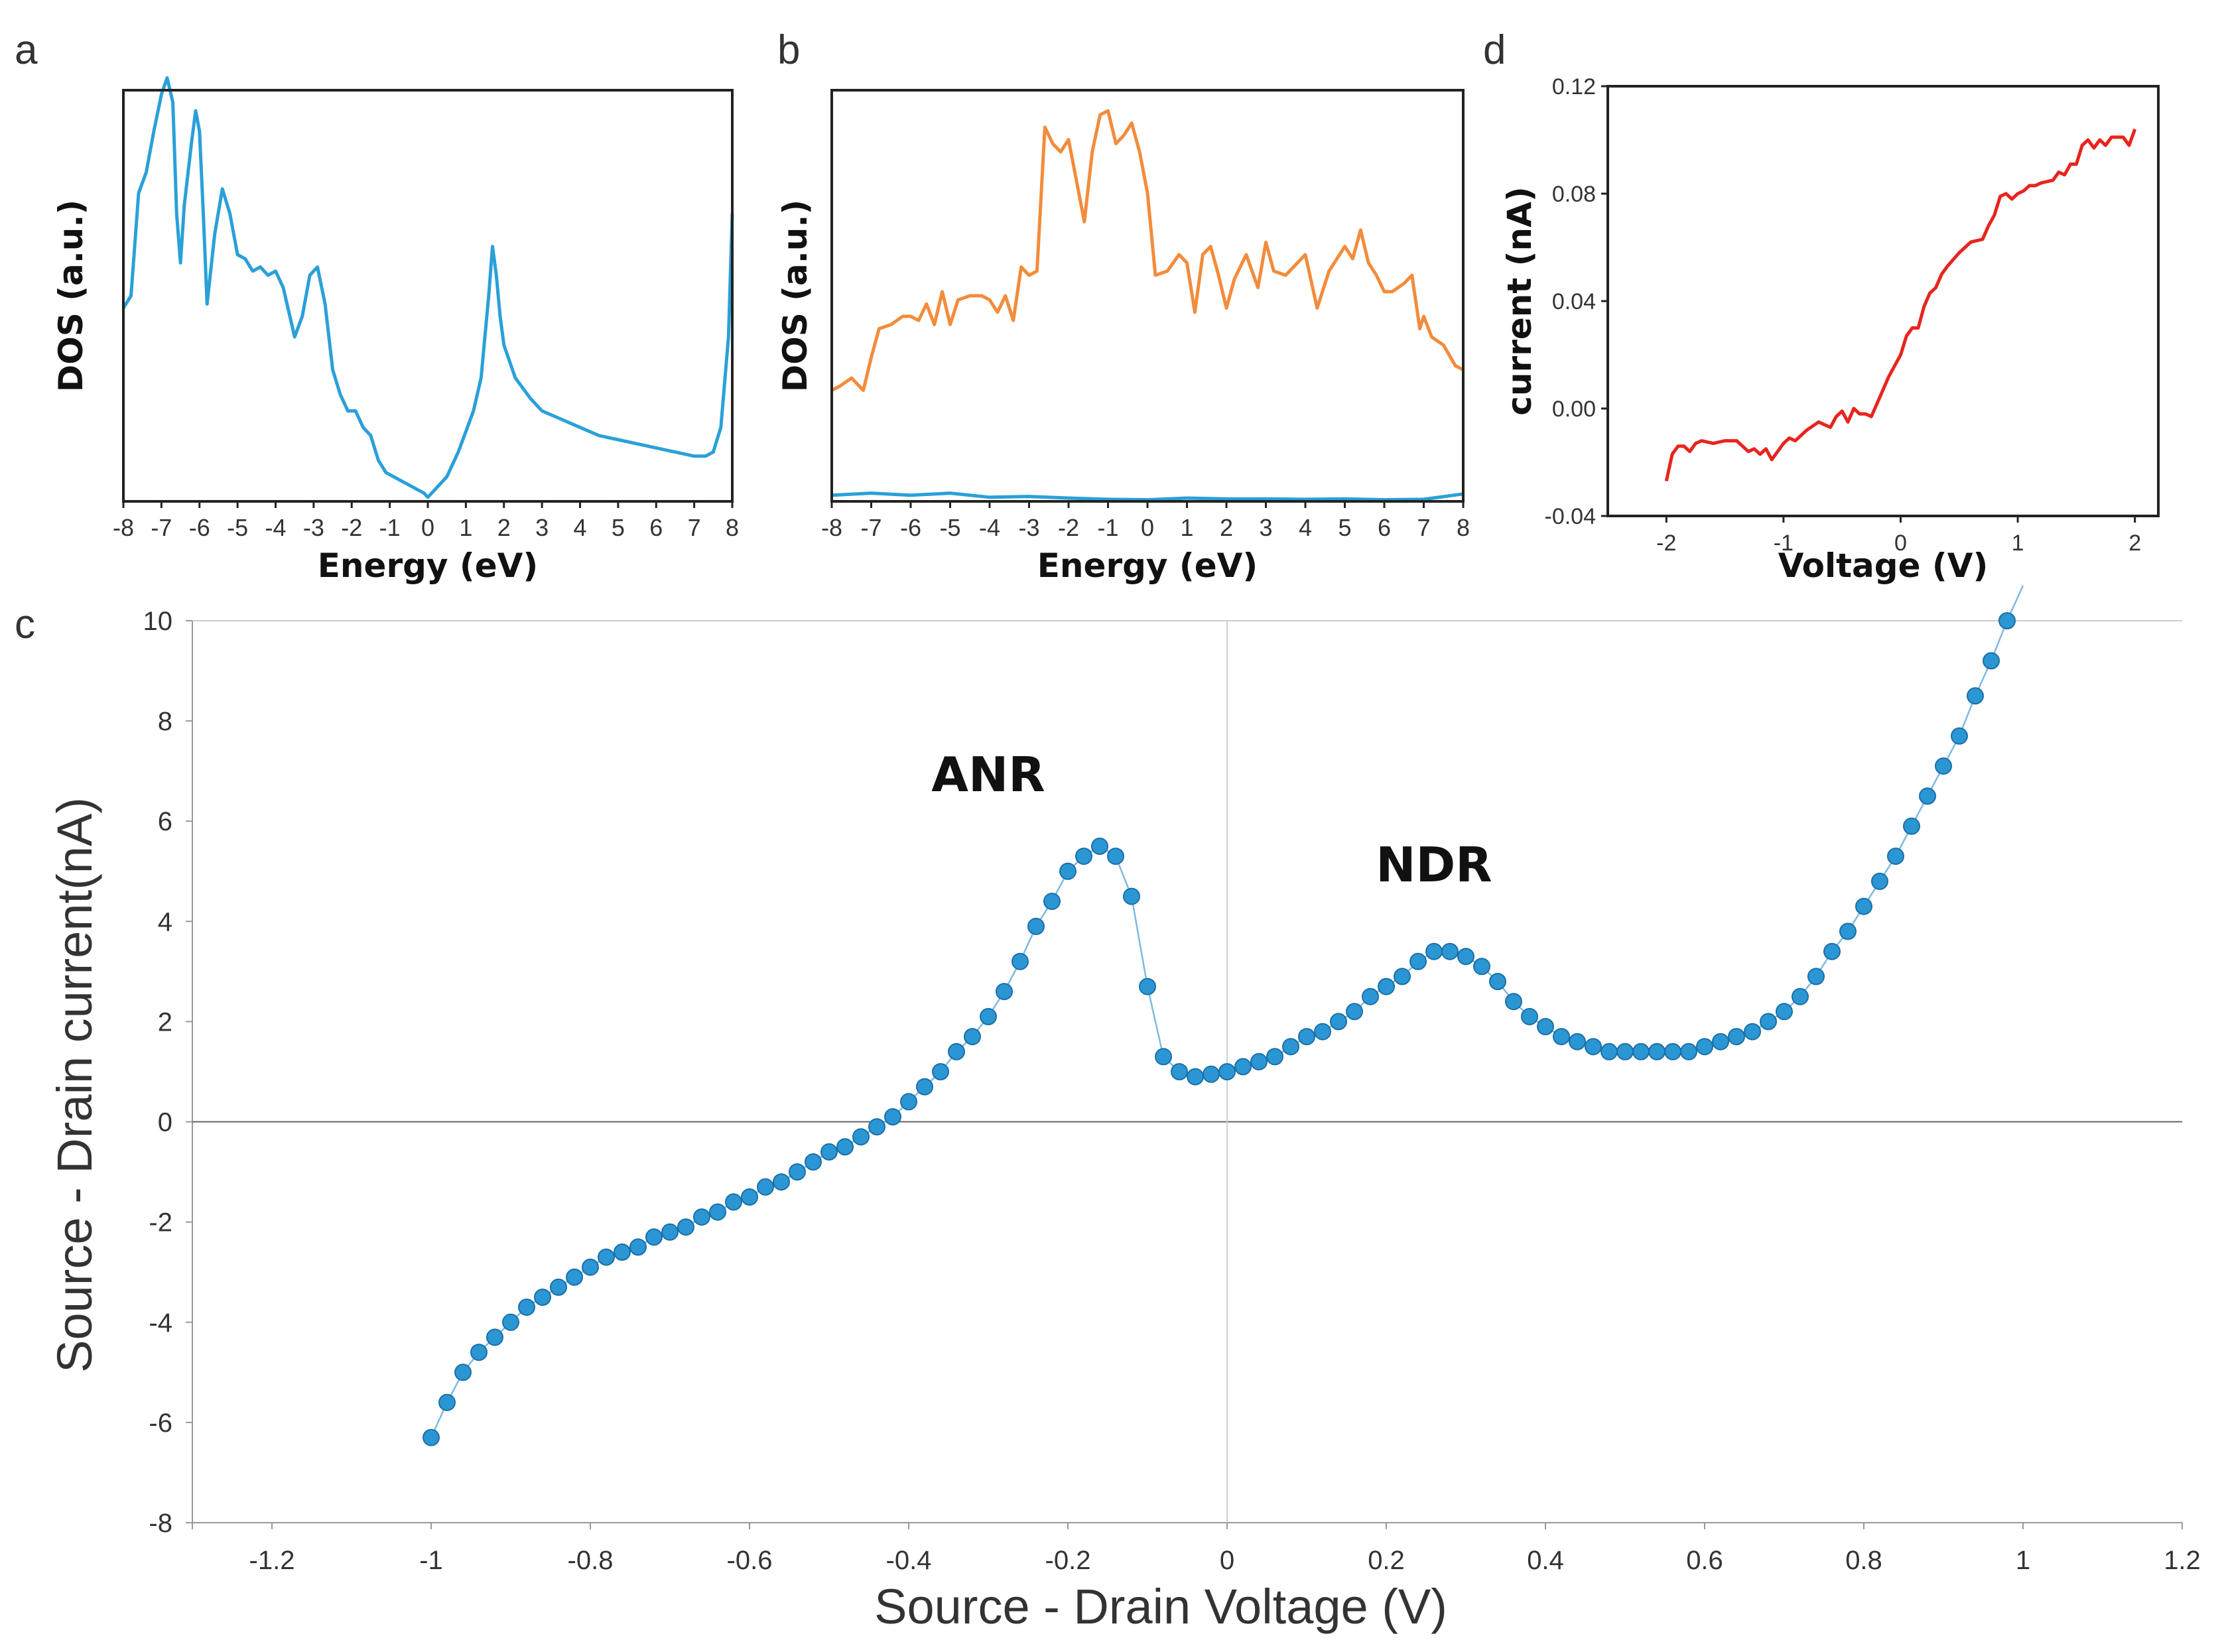  Describe the element at coordinates (1574, 301) in the screenshot. I see `panel-d-ytick-label: 0.04` at that location.